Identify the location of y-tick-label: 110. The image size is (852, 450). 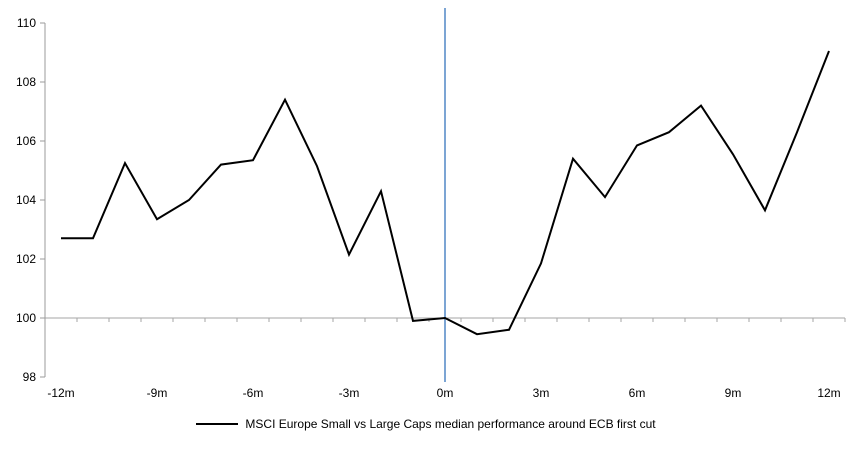
(26, 23).